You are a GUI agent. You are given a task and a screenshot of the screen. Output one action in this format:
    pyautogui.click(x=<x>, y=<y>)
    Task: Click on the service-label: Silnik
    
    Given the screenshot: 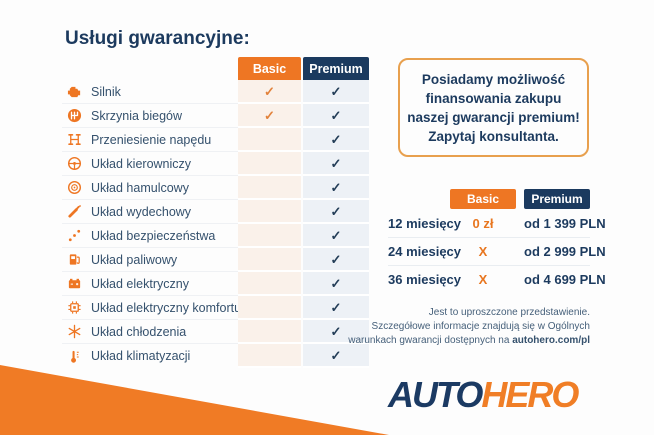 What is the action you would take?
    pyautogui.click(x=106, y=91)
    